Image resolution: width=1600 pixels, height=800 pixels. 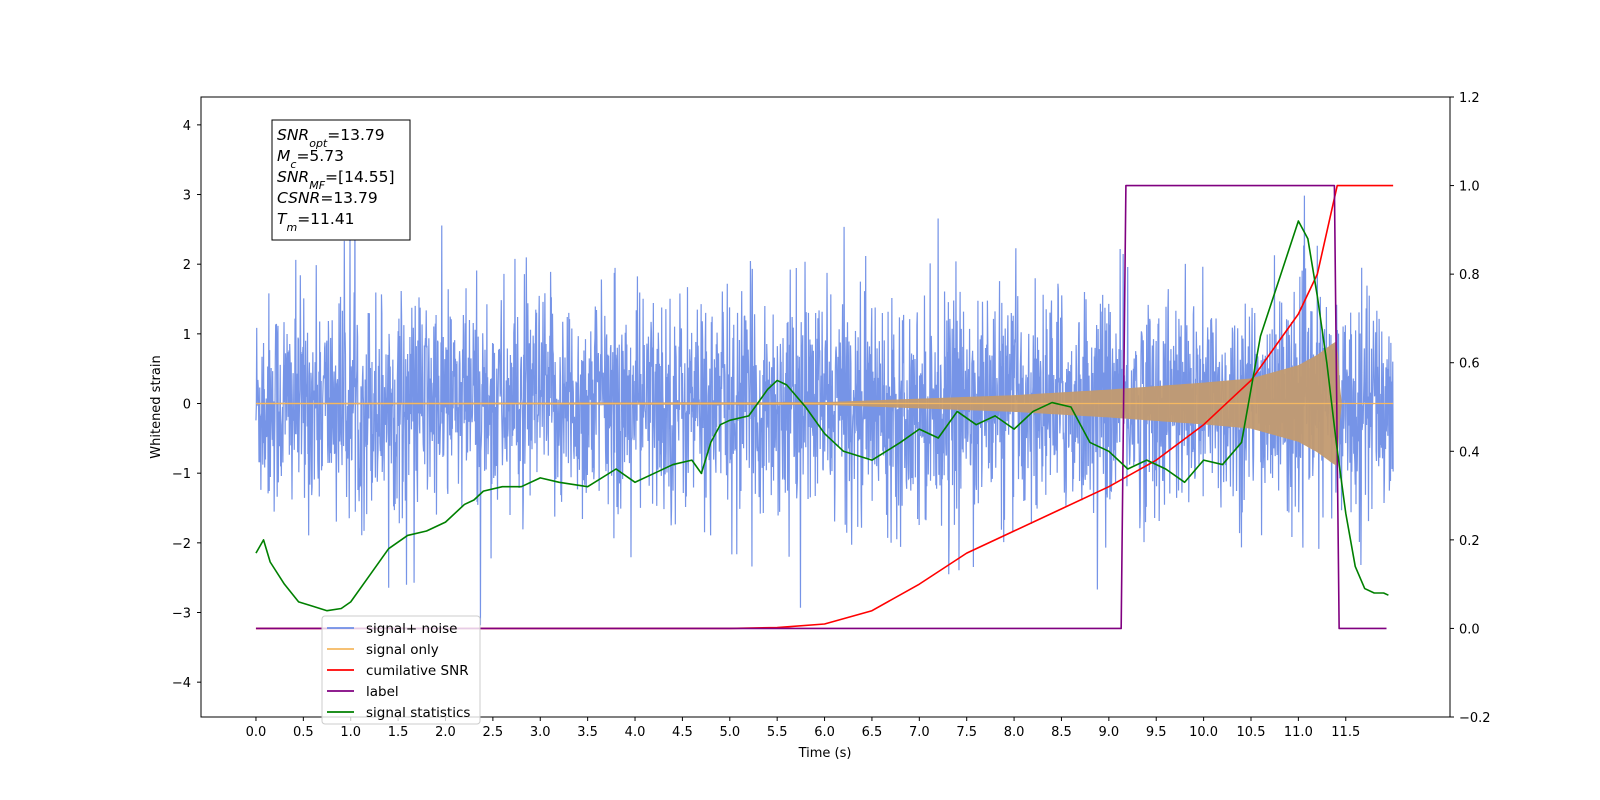 What do you see at coordinates (1014, 732) in the screenshot?
I see `x-tick-label: 8.0` at bounding box center [1014, 732].